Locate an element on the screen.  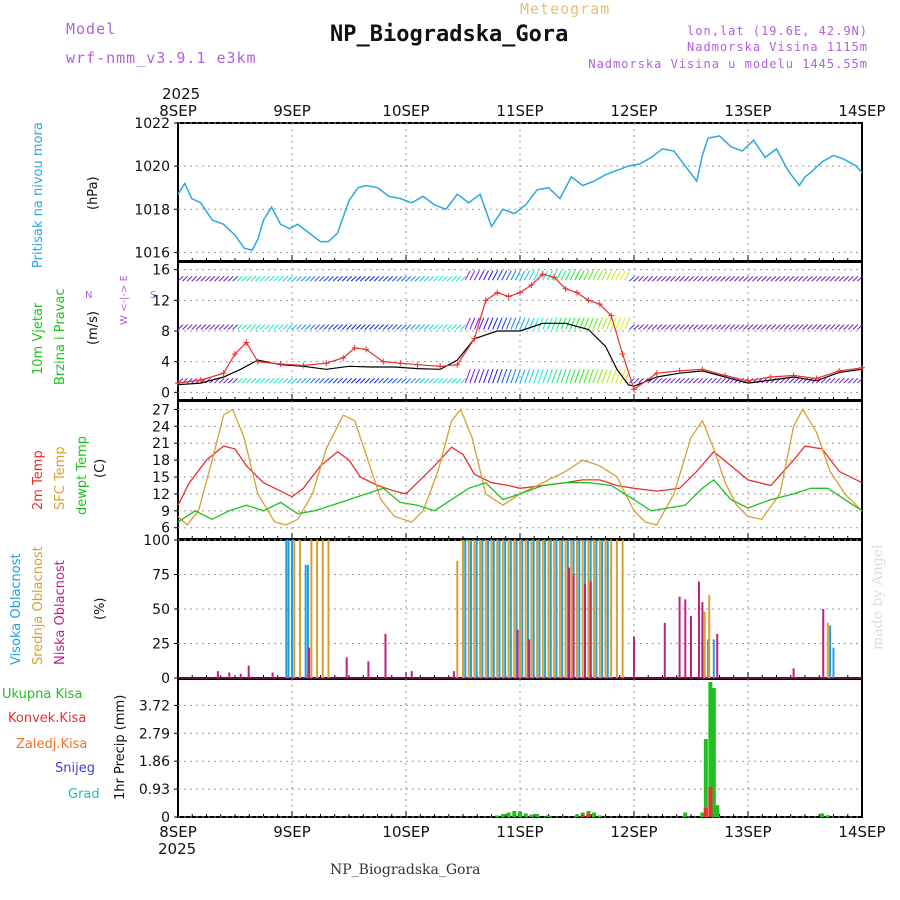
low-cloud-label: Niska Oblacnost is located at coordinates (60, 612).